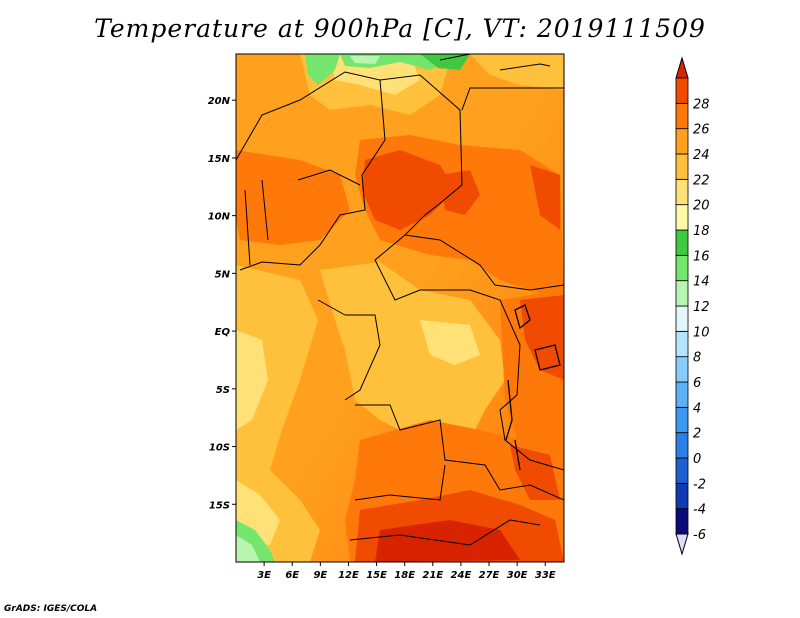  What do you see at coordinates (682, 544) in the screenshot?
I see `colorbar-lower-arrow` at bounding box center [682, 544].